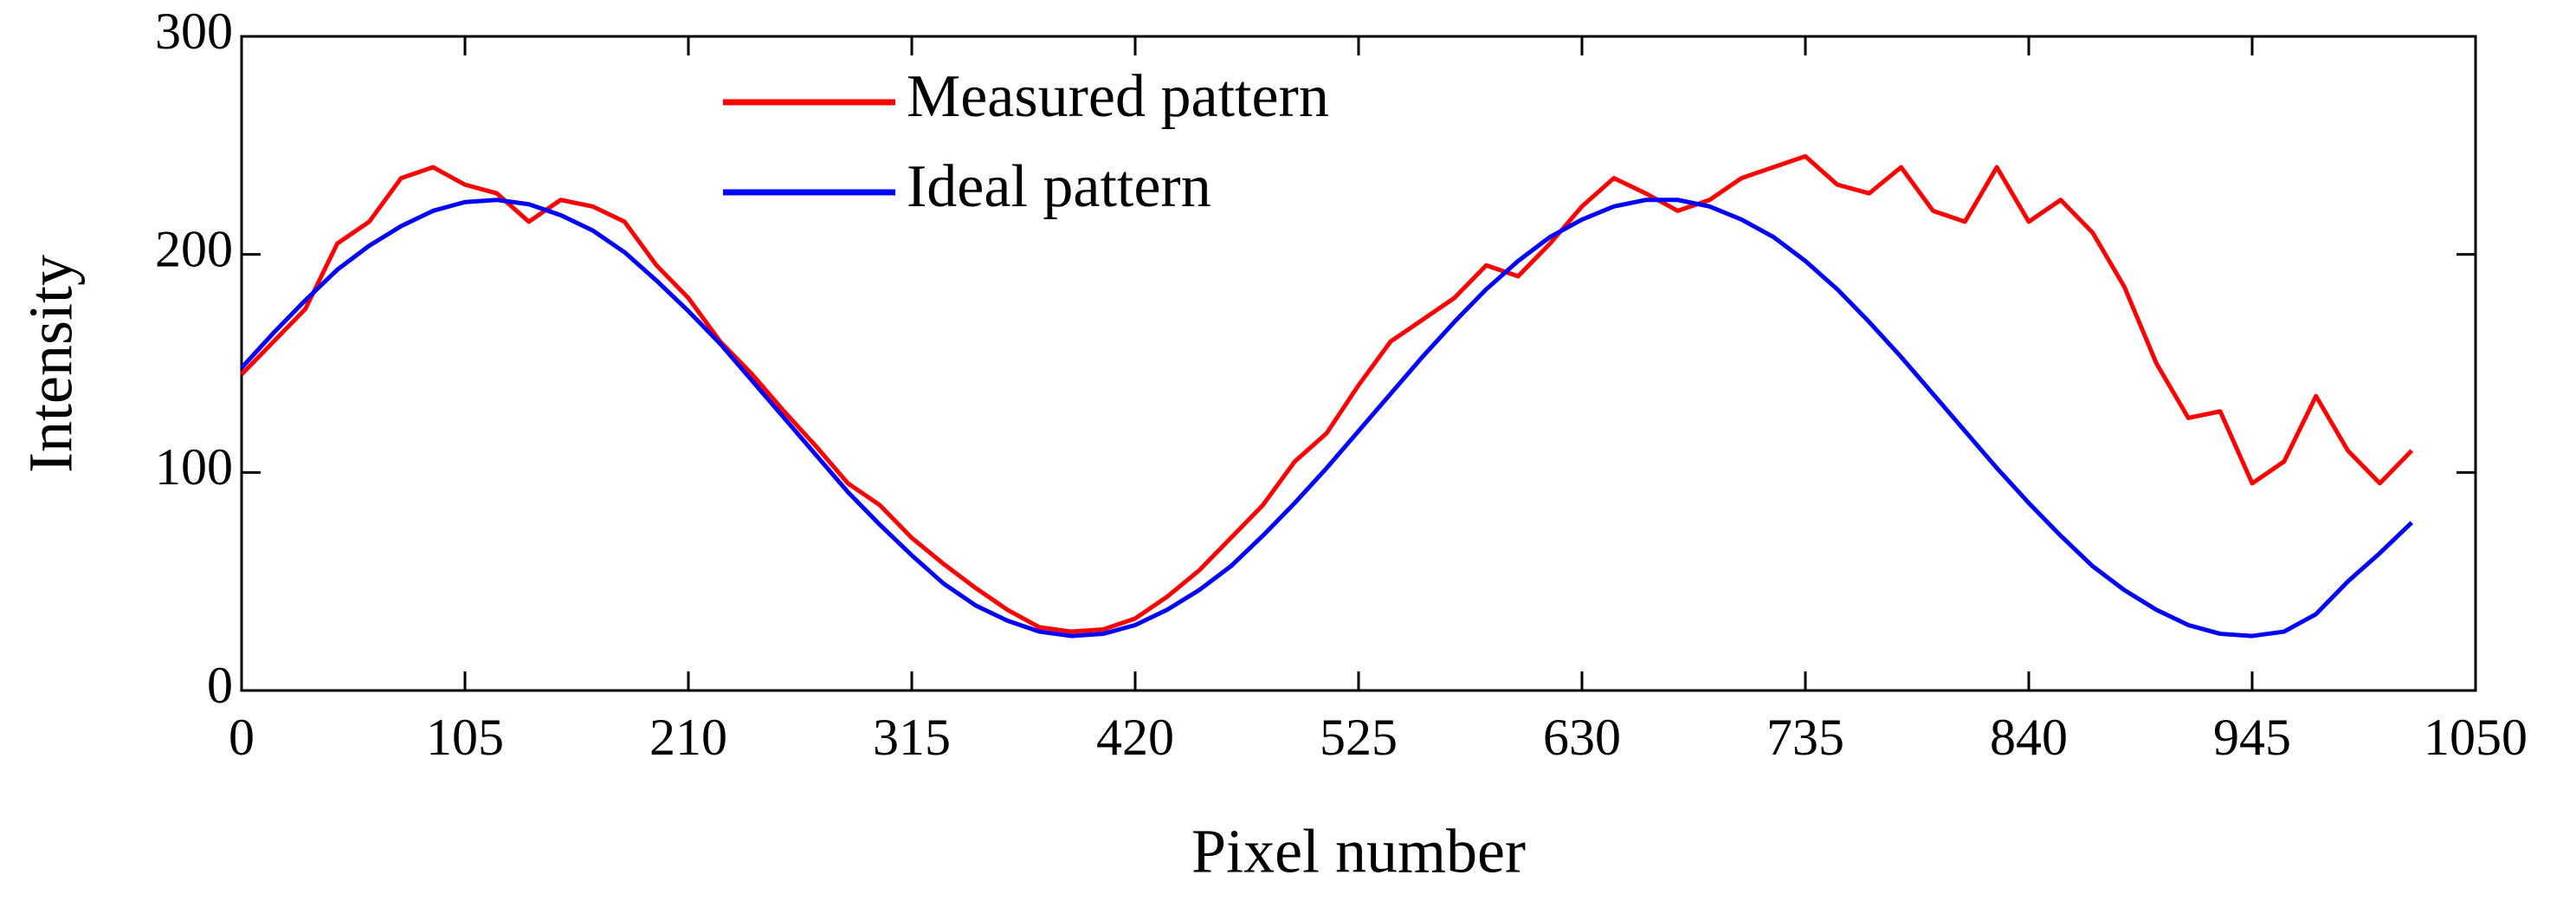  I want to click on x-axis-title: Pixel number, so click(1358, 851).